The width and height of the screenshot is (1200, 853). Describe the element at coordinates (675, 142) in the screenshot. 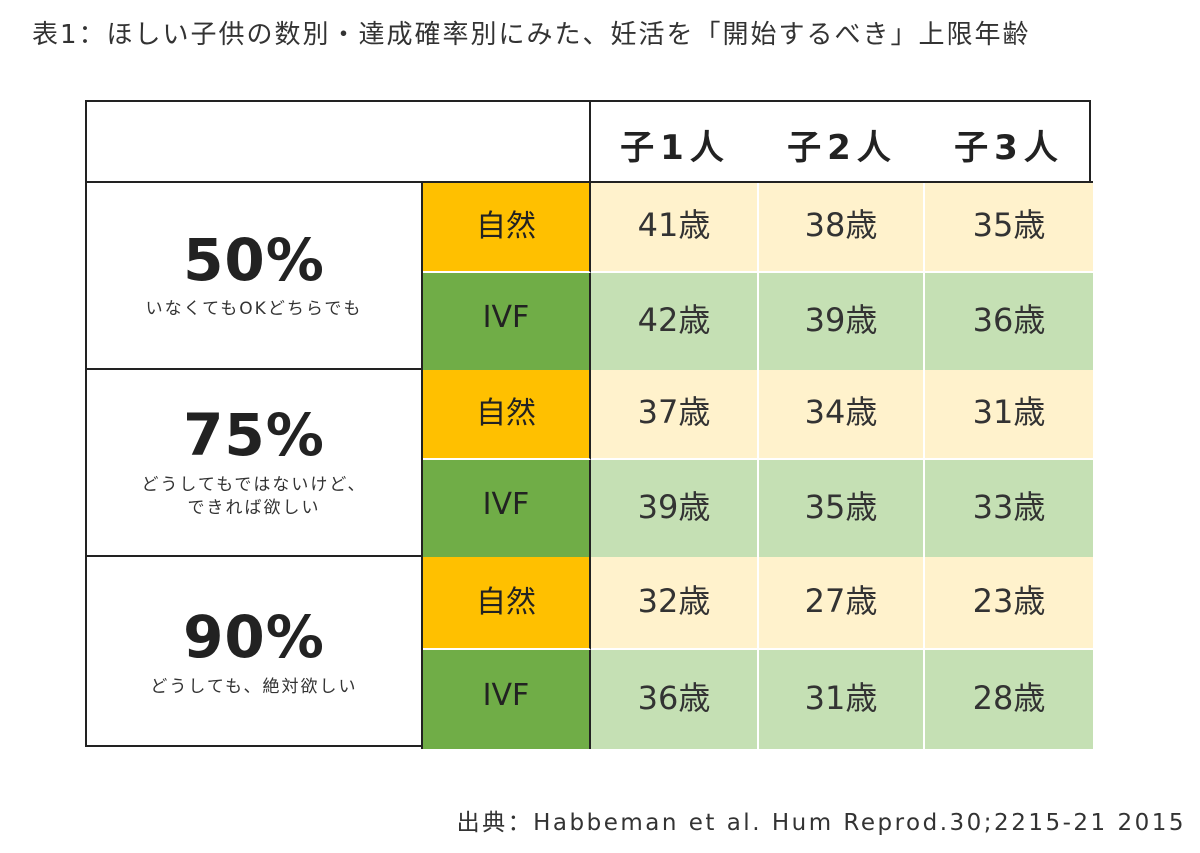

I see `column-header-1-child: 子1人` at that location.